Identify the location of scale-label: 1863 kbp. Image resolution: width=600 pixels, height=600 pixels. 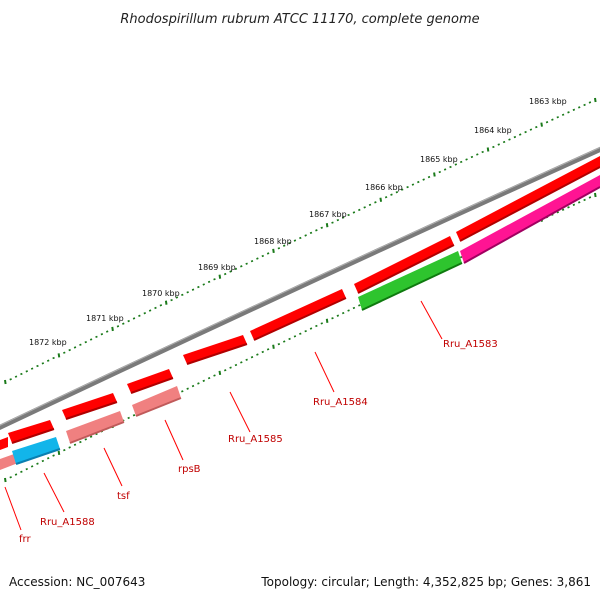
(548, 101).